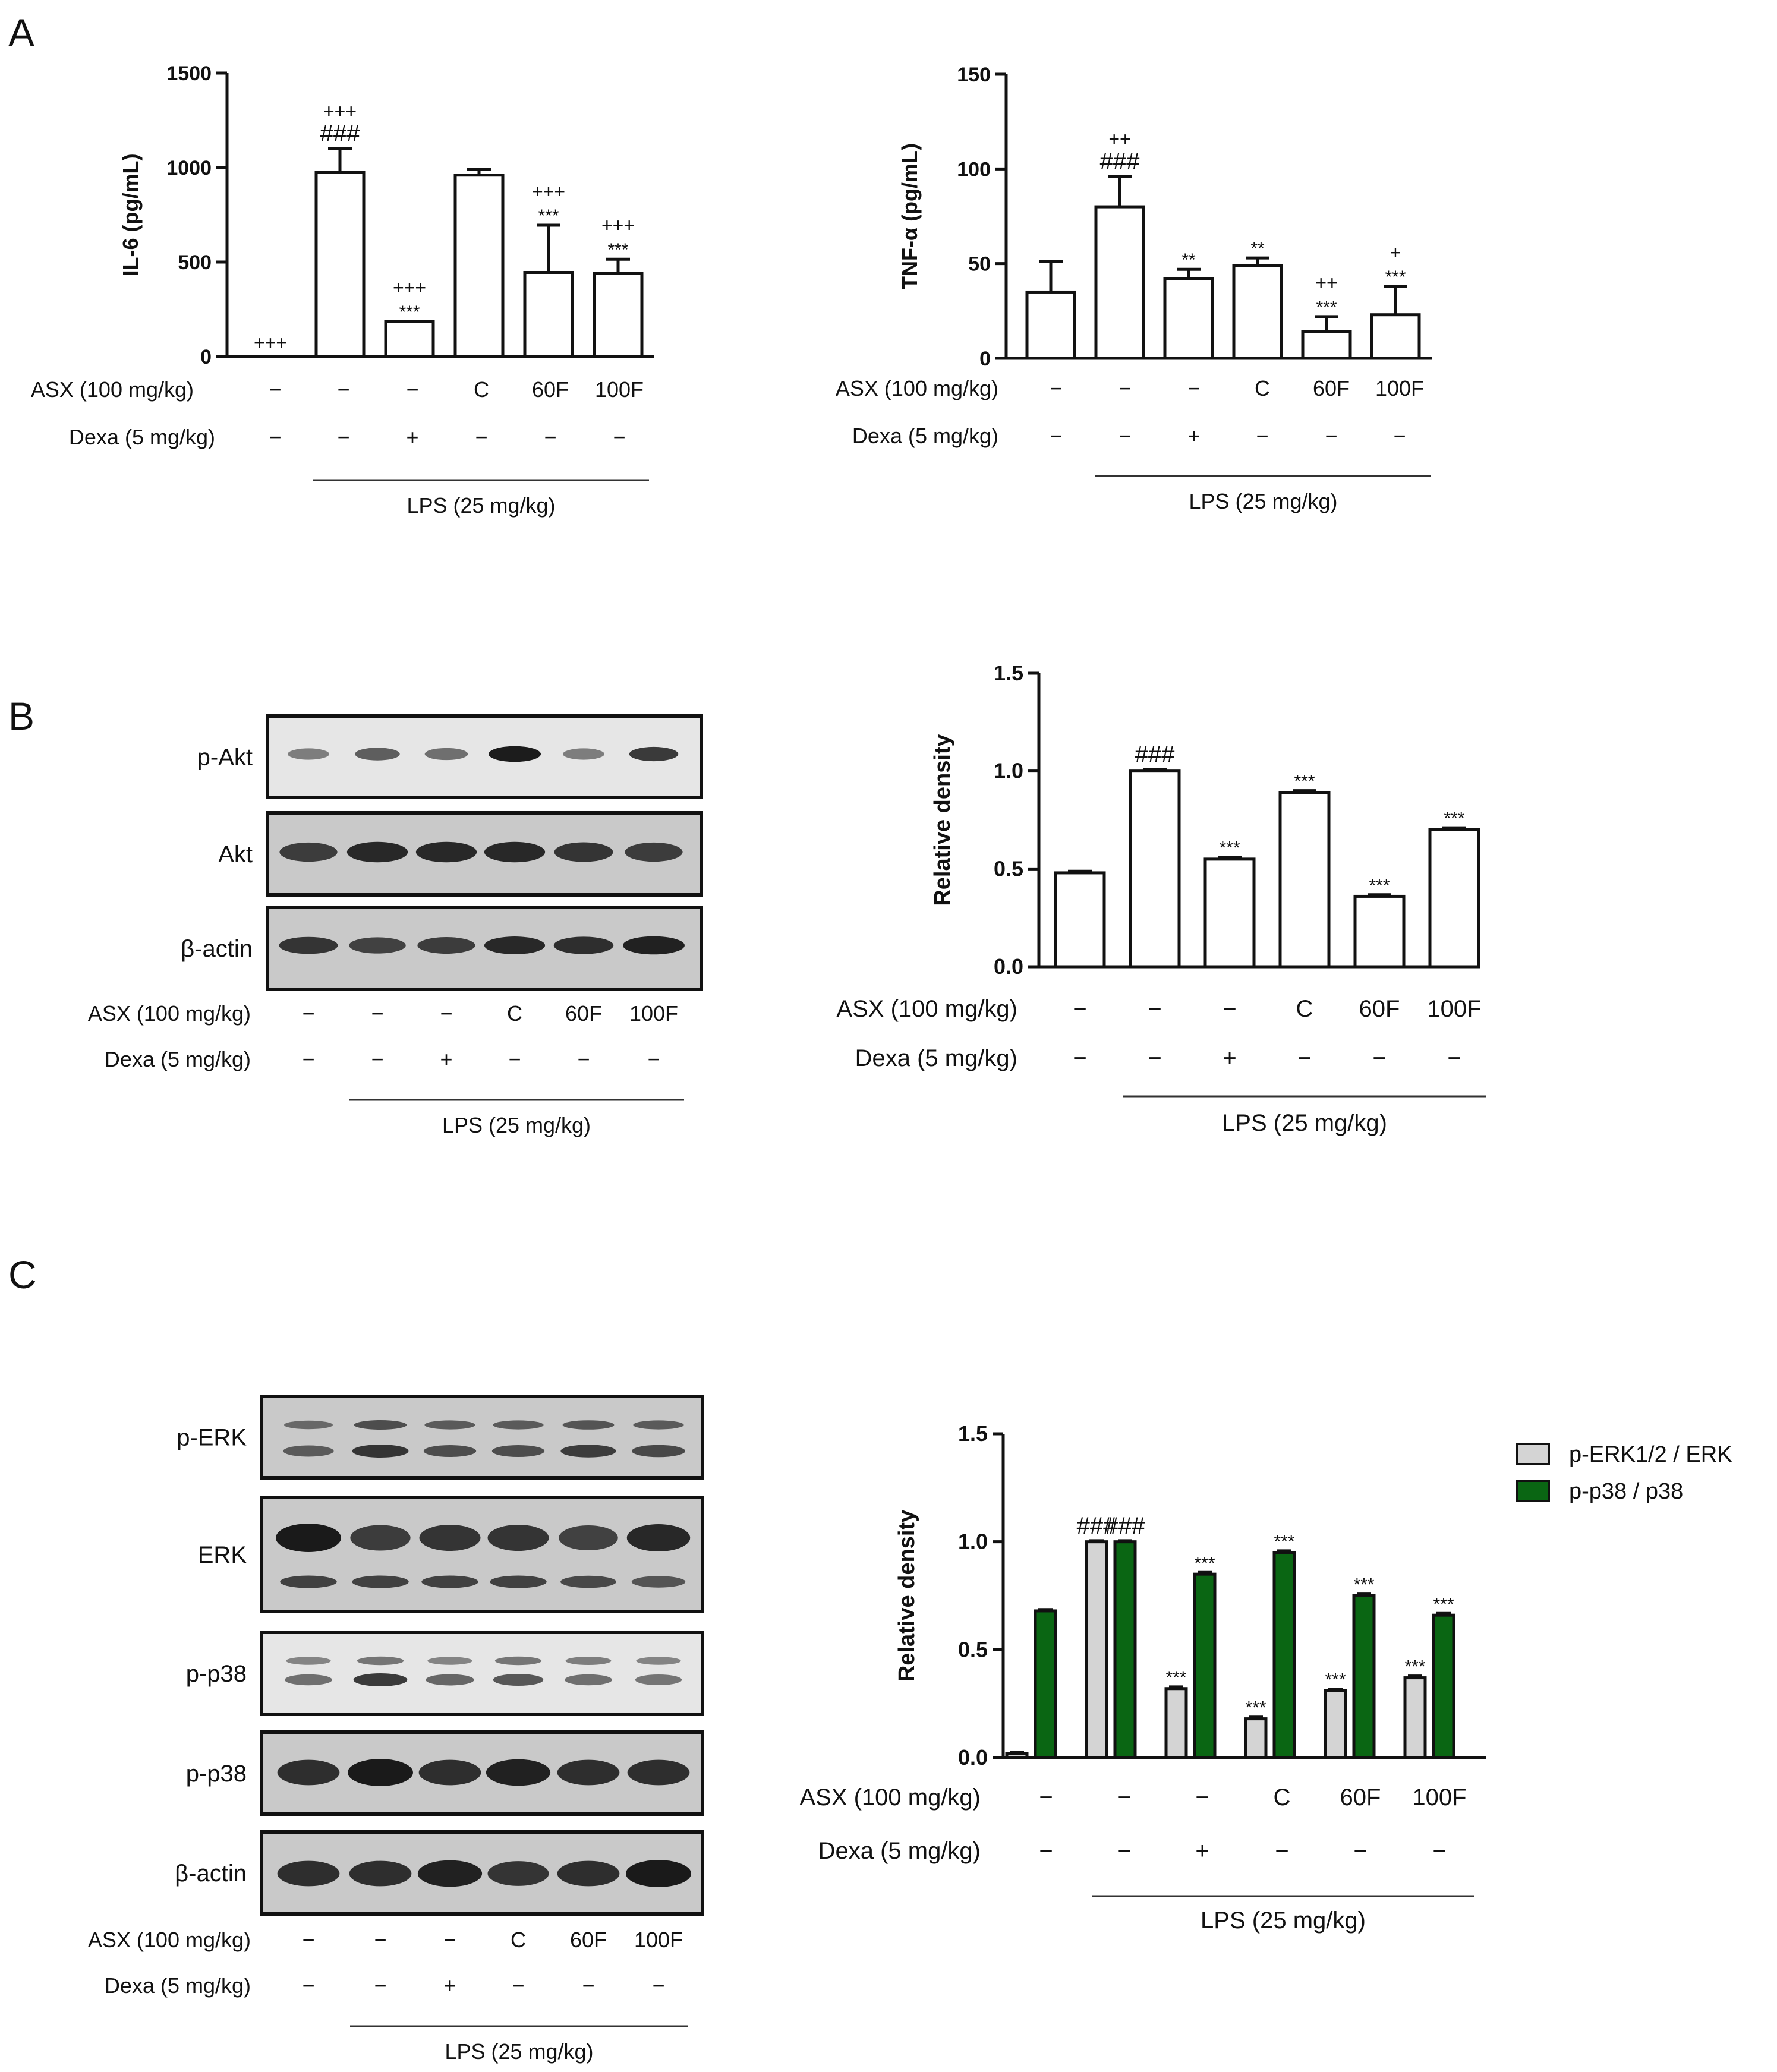 This screenshot has width=1777, height=2072. I want to click on significance-marker: **, so click(1188, 260).